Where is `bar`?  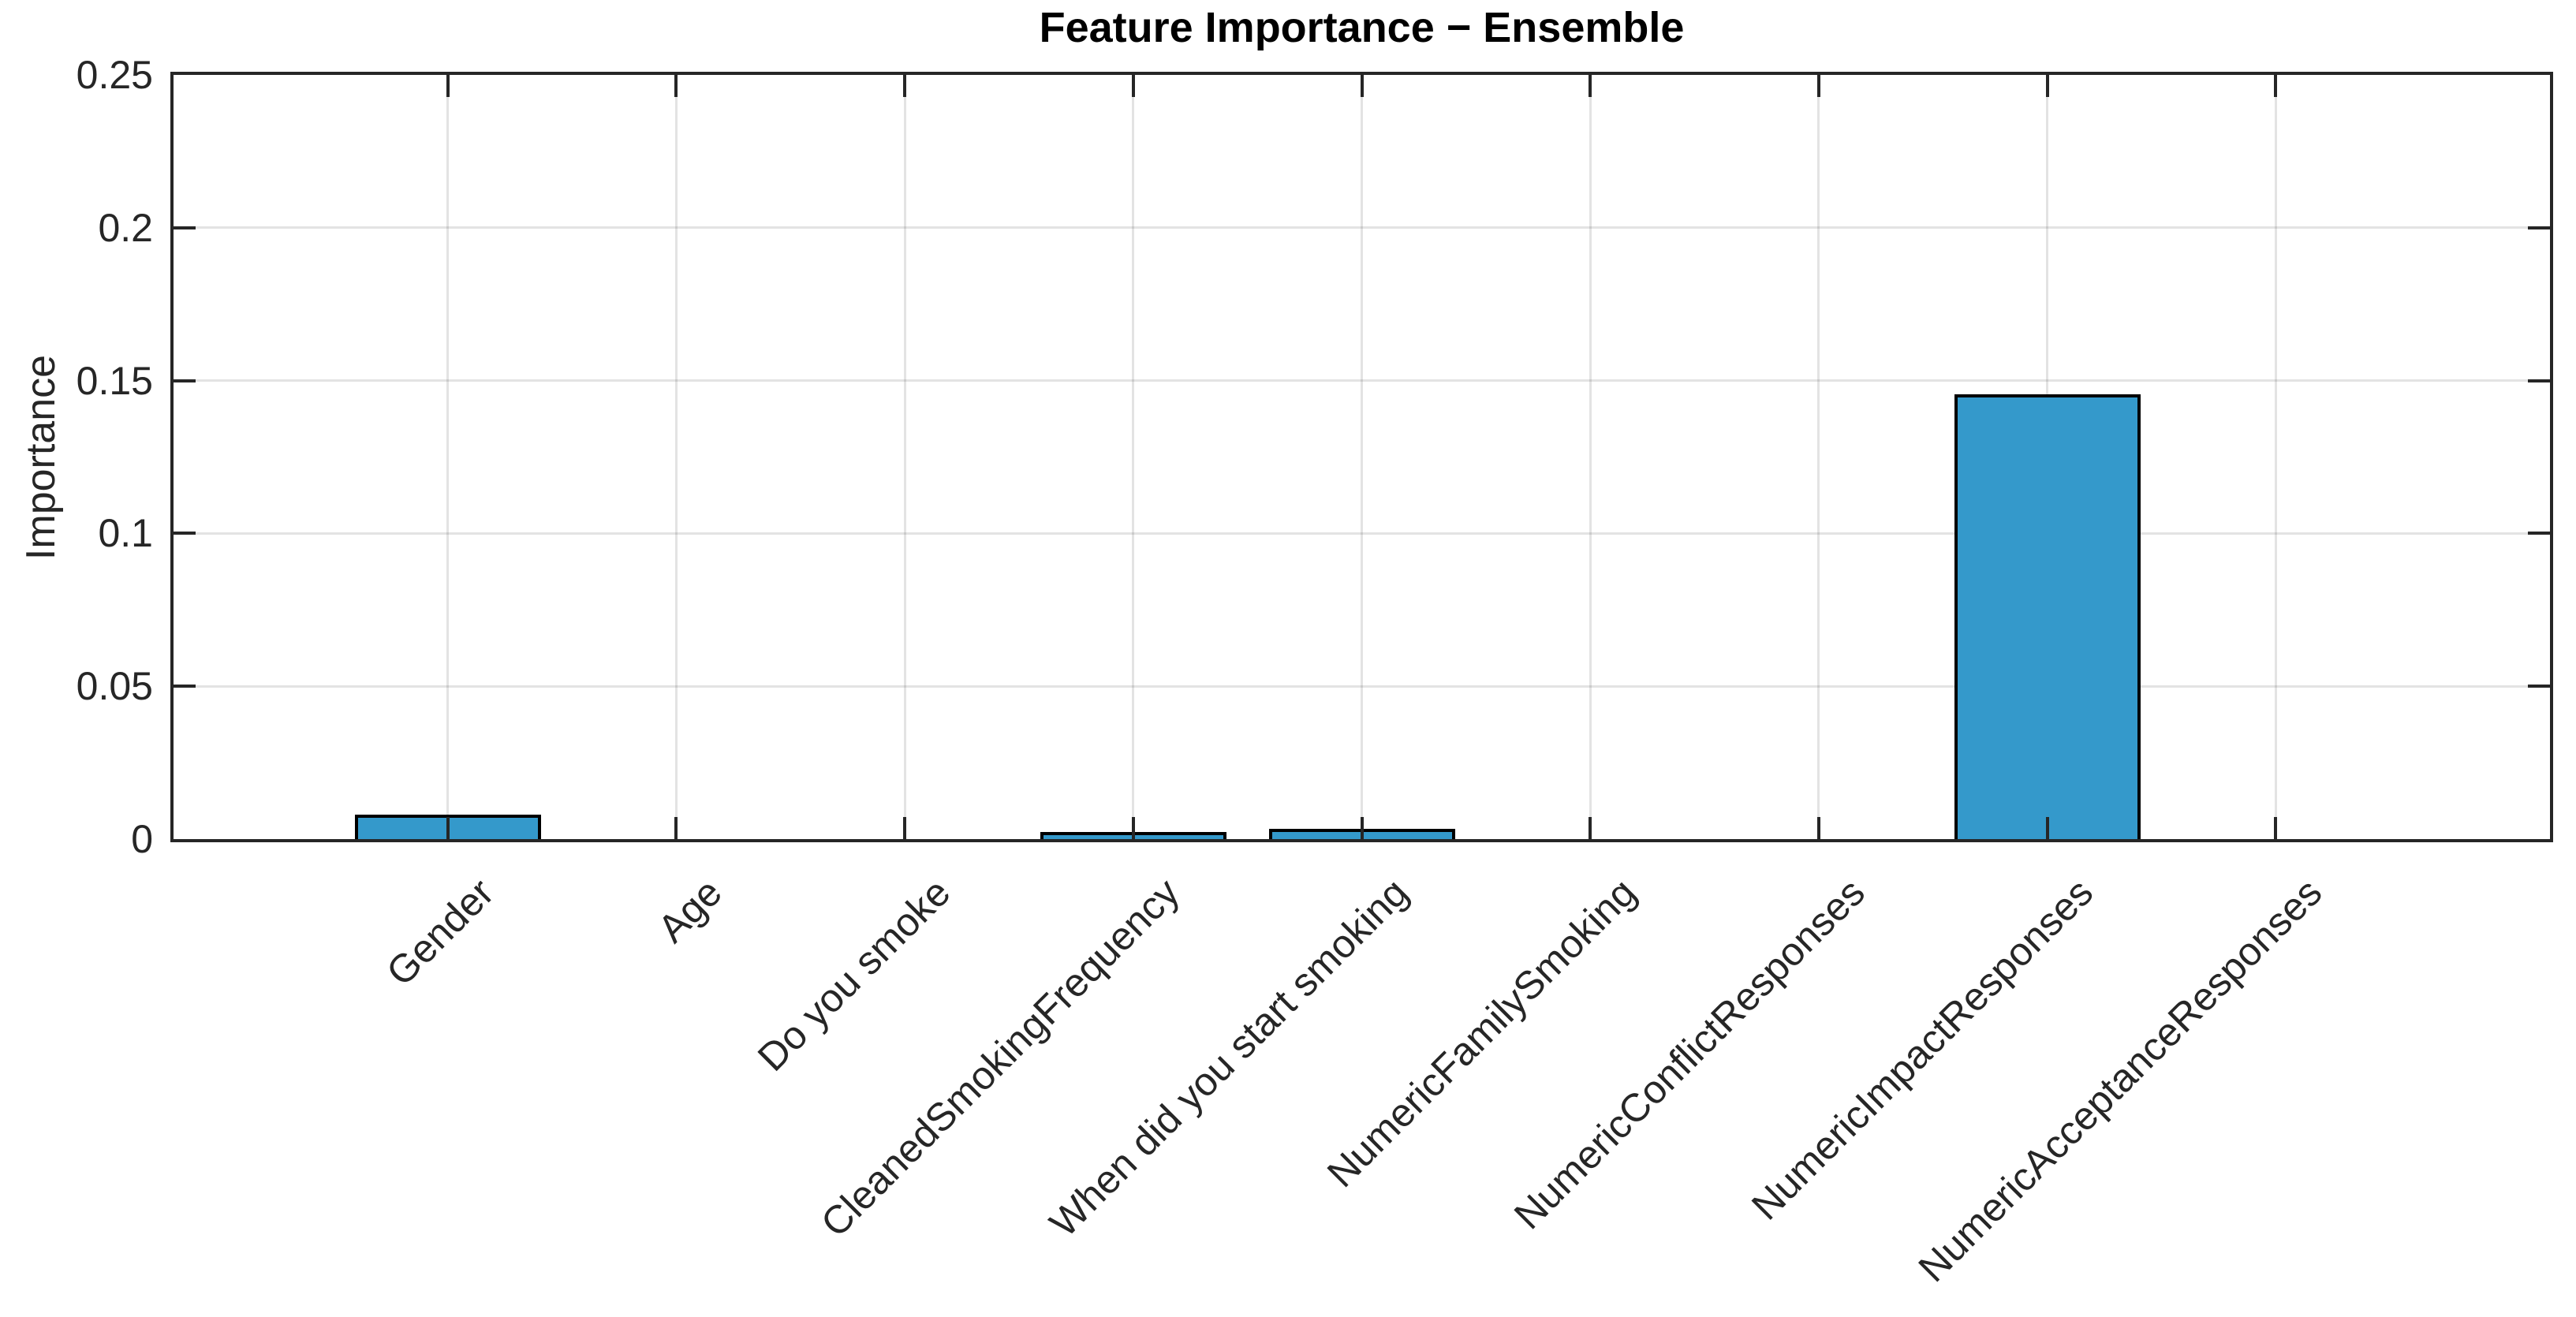 bar is located at coordinates (2047, 616).